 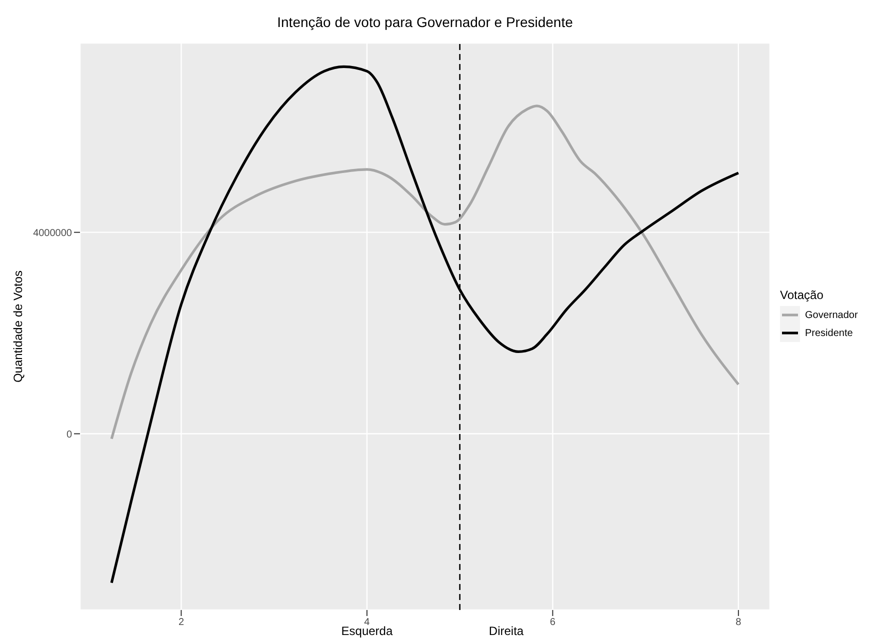 What do you see at coordinates (802, 295) in the screenshot?
I see `legend-title: Votação` at bounding box center [802, 295].